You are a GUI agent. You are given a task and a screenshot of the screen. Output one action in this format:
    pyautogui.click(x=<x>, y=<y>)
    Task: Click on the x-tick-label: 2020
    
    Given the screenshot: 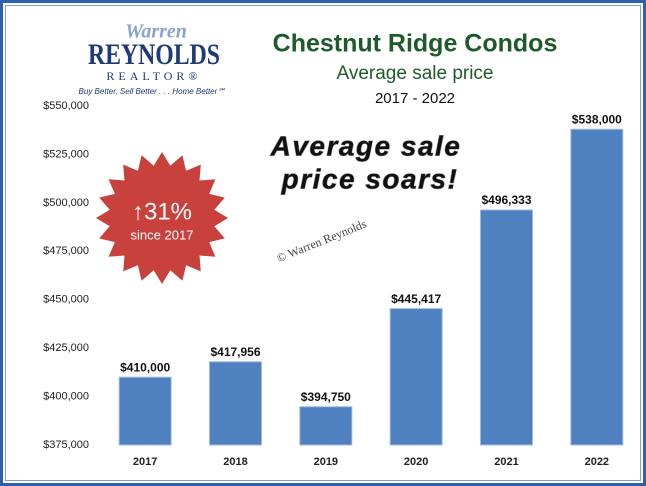 What is the action you would take?
    pyautogui.click(x=416, y=462)
    